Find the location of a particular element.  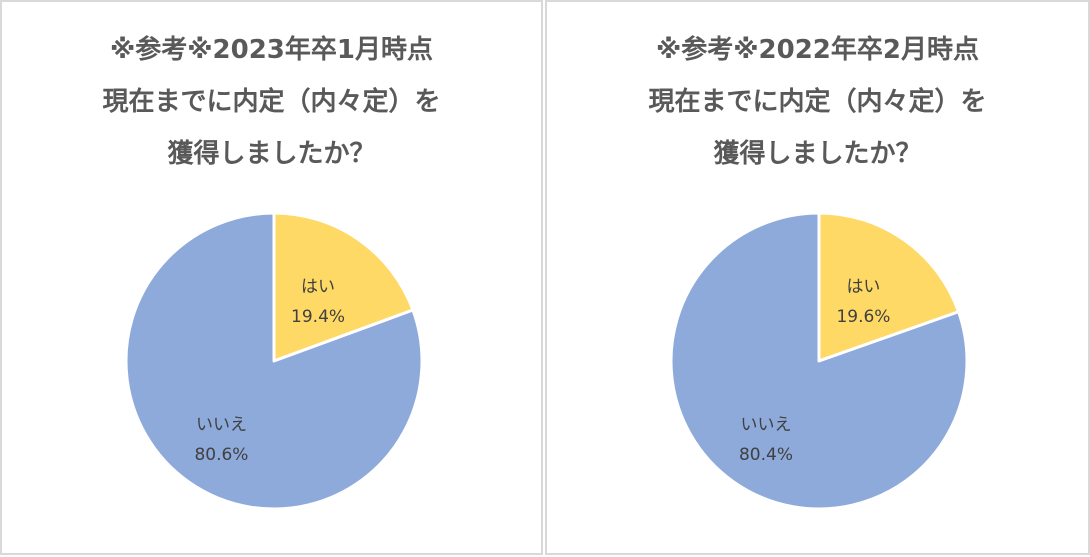

chart-title-line-1: ※参考※2022年卒2月時点 is located at coordinates (817, 50).